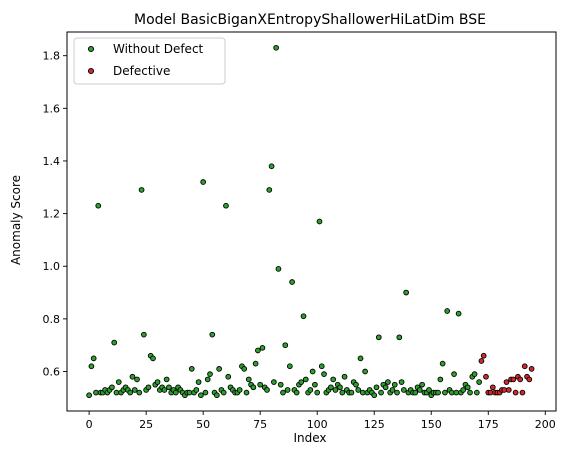 The width and height of the screenshot is (571, 455). I want to click on legend: Without Defect Defective, so click(149, 61).